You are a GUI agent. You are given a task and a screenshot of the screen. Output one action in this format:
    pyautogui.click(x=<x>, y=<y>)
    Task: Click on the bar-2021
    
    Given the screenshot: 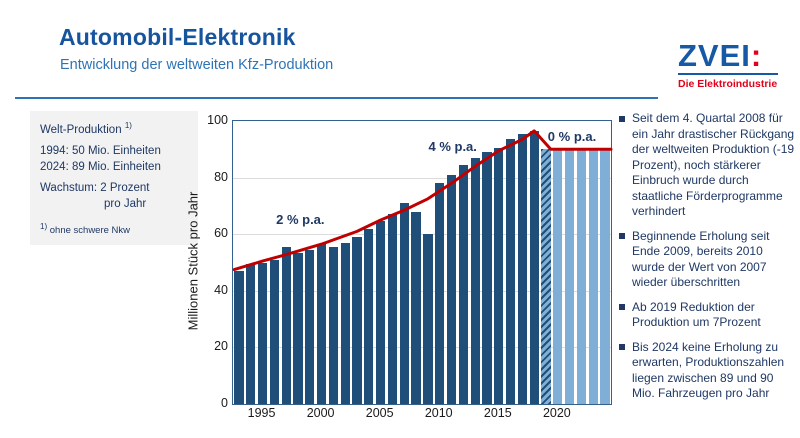 What is the action you would take?
    pyautogui.click(x=570, y=276)
    